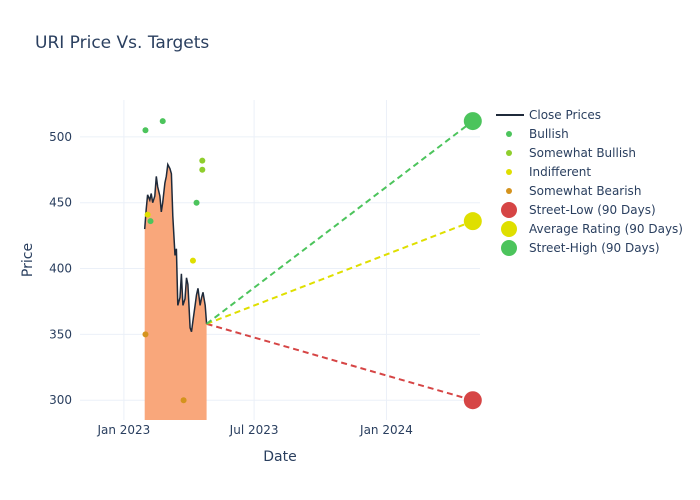  I want to click on legend-label: Street-Low (90 Days), so click(592, 209).